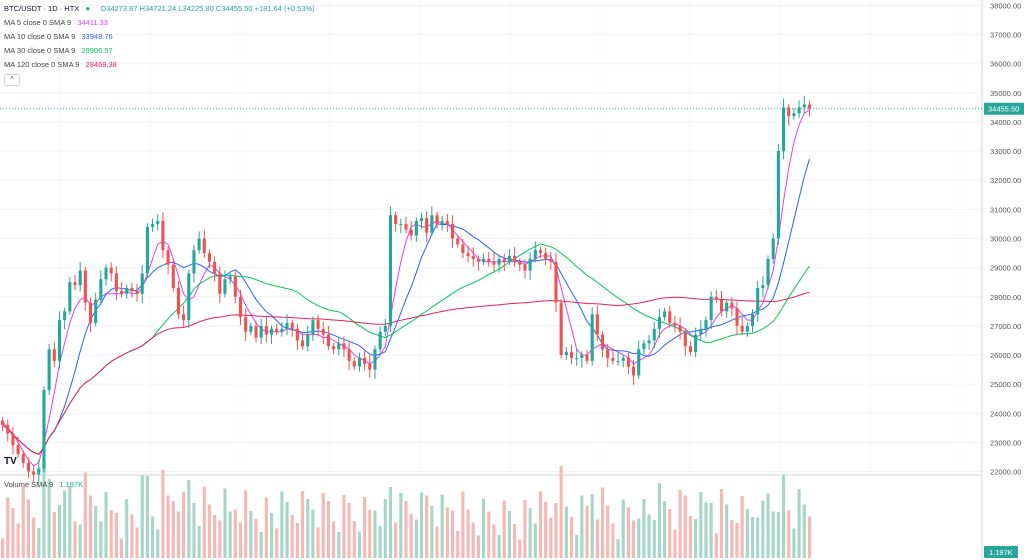 Image resolution: width=1024 pixels, height=560 pixels. What do you see at coordinates (42, 8) in the screenshot?
I see `symbol-title: BTC/USDT · 1D · HTX` at bounding box center [42, 8].